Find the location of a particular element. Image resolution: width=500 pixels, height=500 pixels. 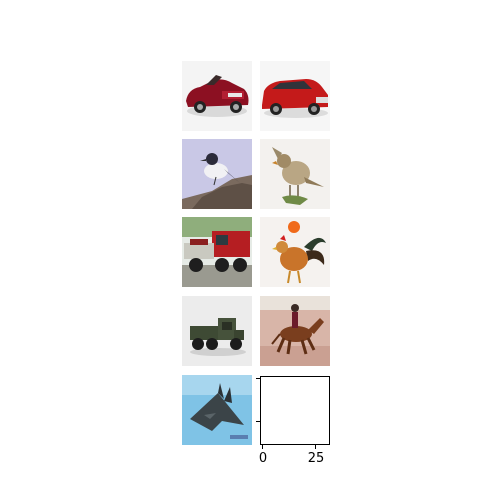

thumbnail-rooster is located at coordinates (295, 252).